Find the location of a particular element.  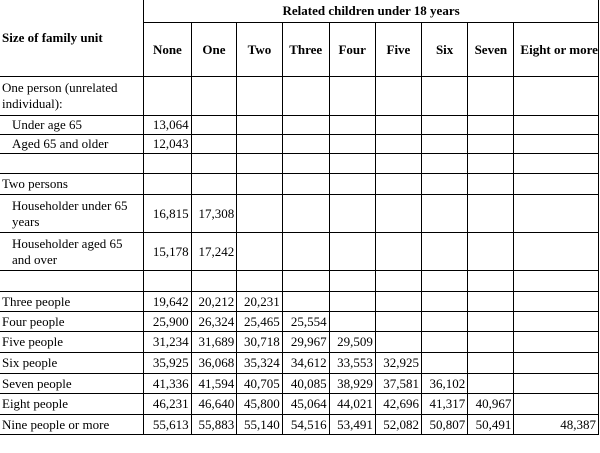

row-label: Six people is located at coordinates (72, 363).